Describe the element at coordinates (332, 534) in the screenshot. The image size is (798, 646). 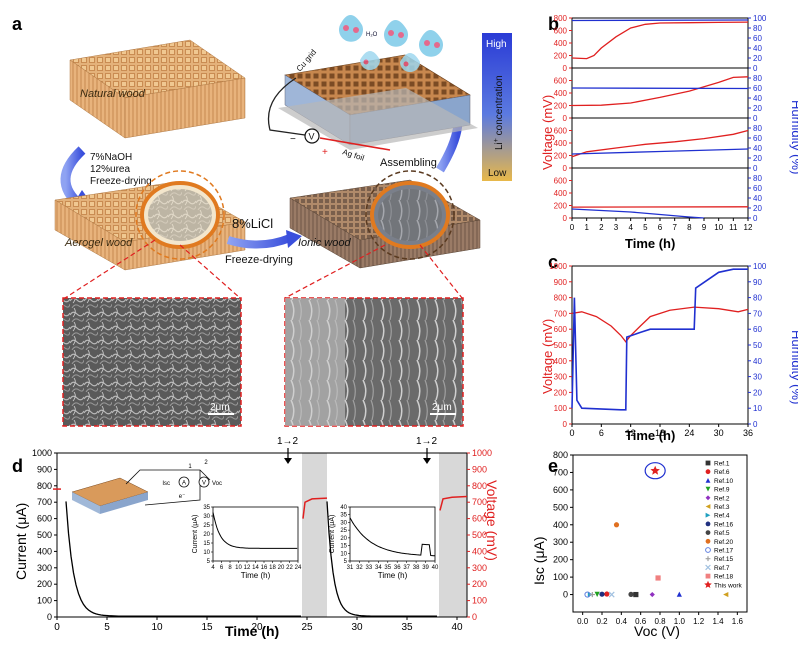
I see `d-inset-2-ylabel: Current (μA)` at that location.